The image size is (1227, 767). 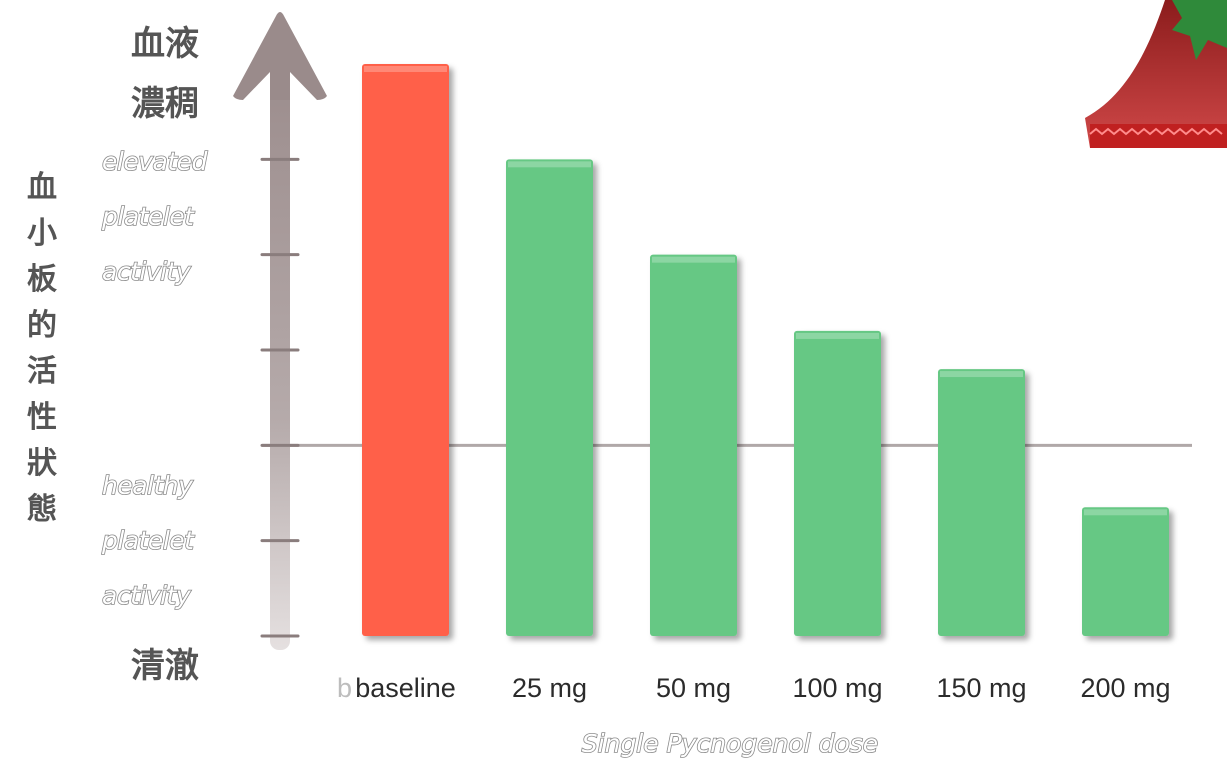 I want to click on x-tick-label: 100 mg, so click(x=837, y=688).